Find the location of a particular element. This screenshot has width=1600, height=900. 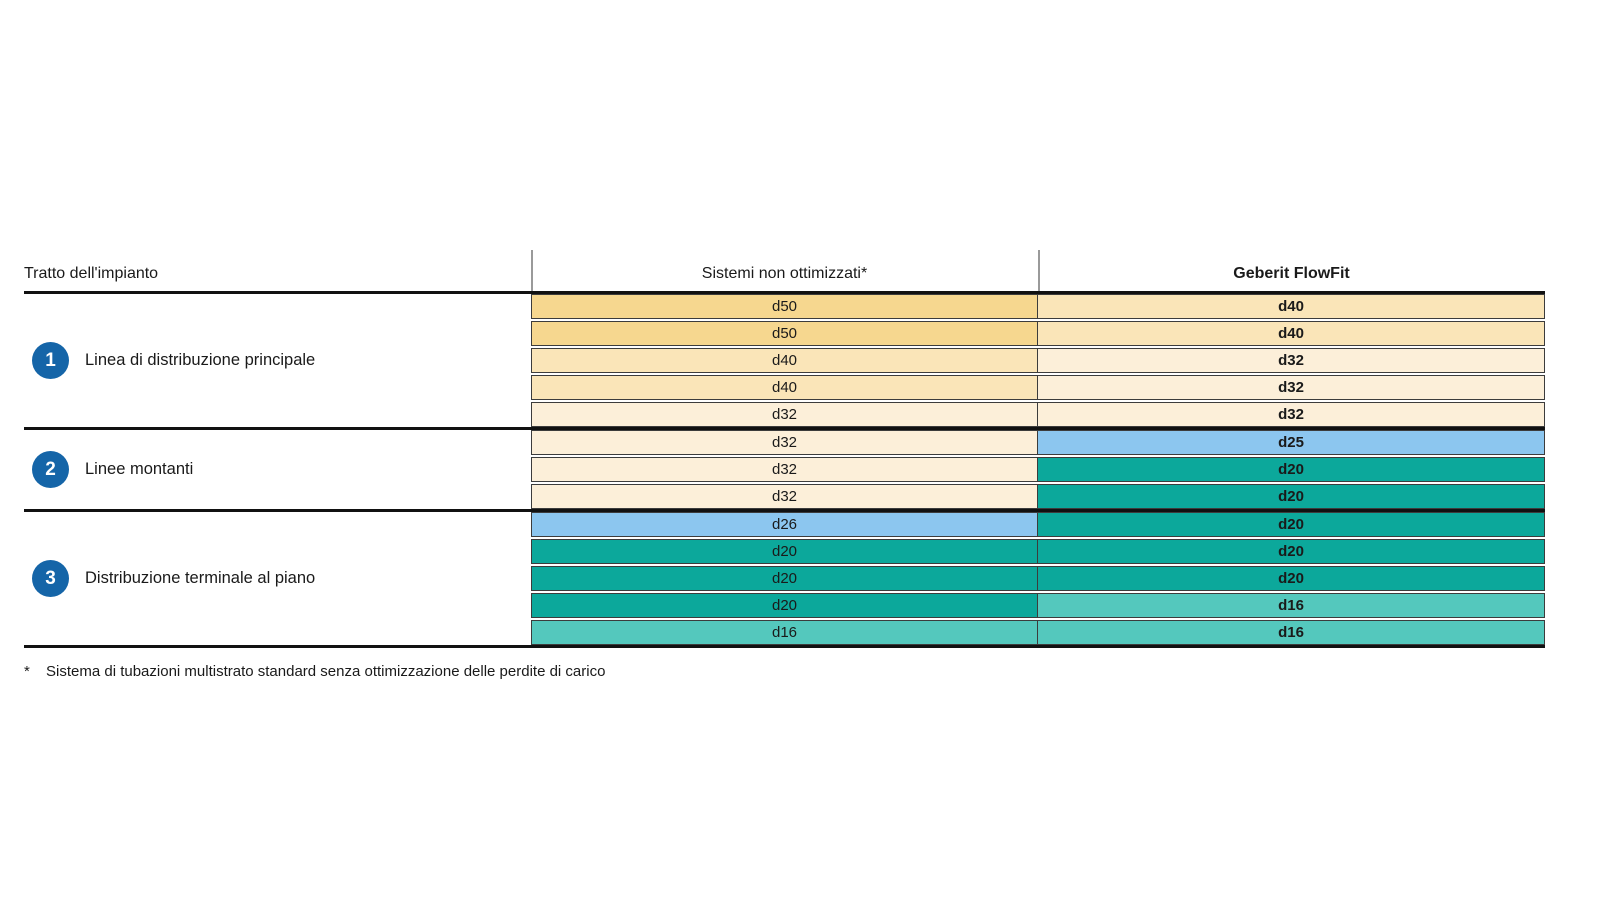

cell-non-ottimizzati: d26 is located at coordinates (784, 524).